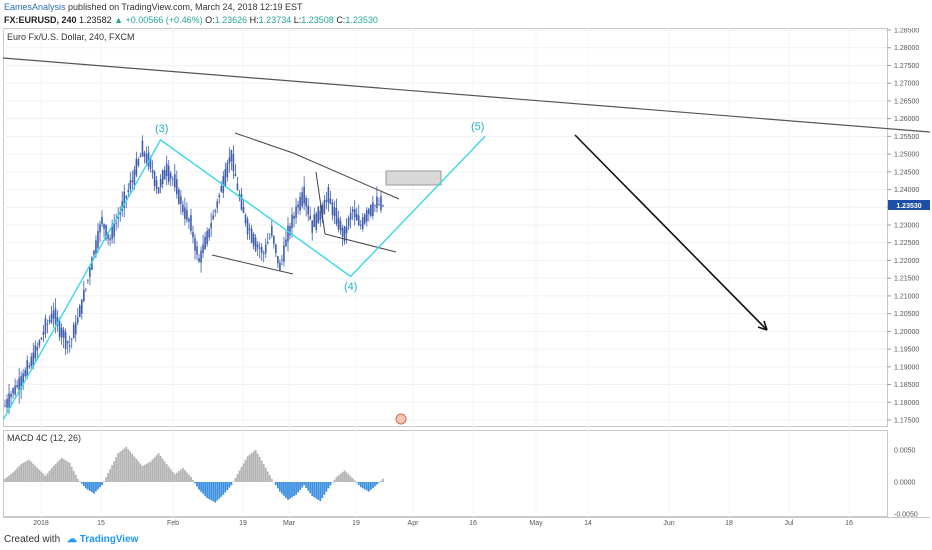  I want to click on last-price: 1.23582, so click(95, 20).